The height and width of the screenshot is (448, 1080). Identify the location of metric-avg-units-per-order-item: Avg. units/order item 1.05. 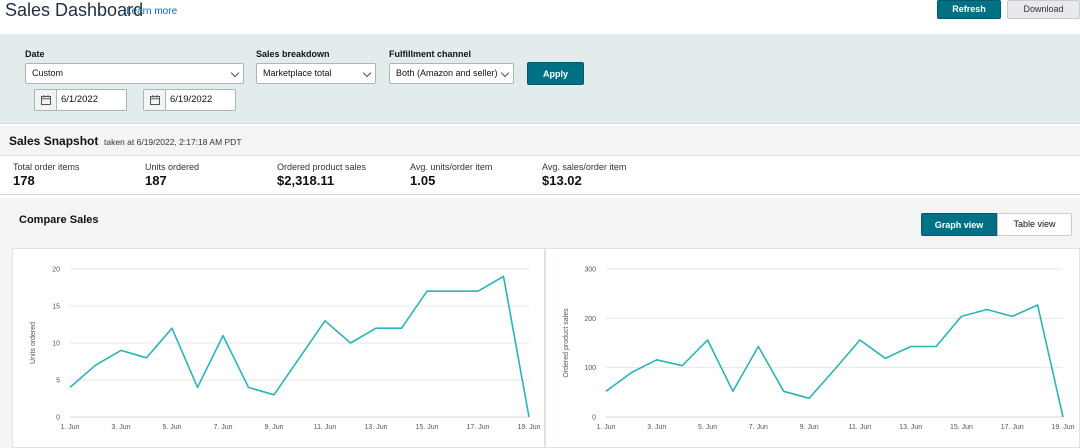
(451, 175).